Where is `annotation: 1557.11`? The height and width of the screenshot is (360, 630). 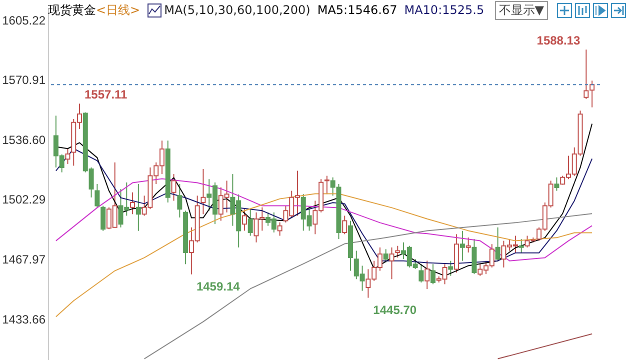
annotation: 1557.11 is located at coordinates (106, 95).